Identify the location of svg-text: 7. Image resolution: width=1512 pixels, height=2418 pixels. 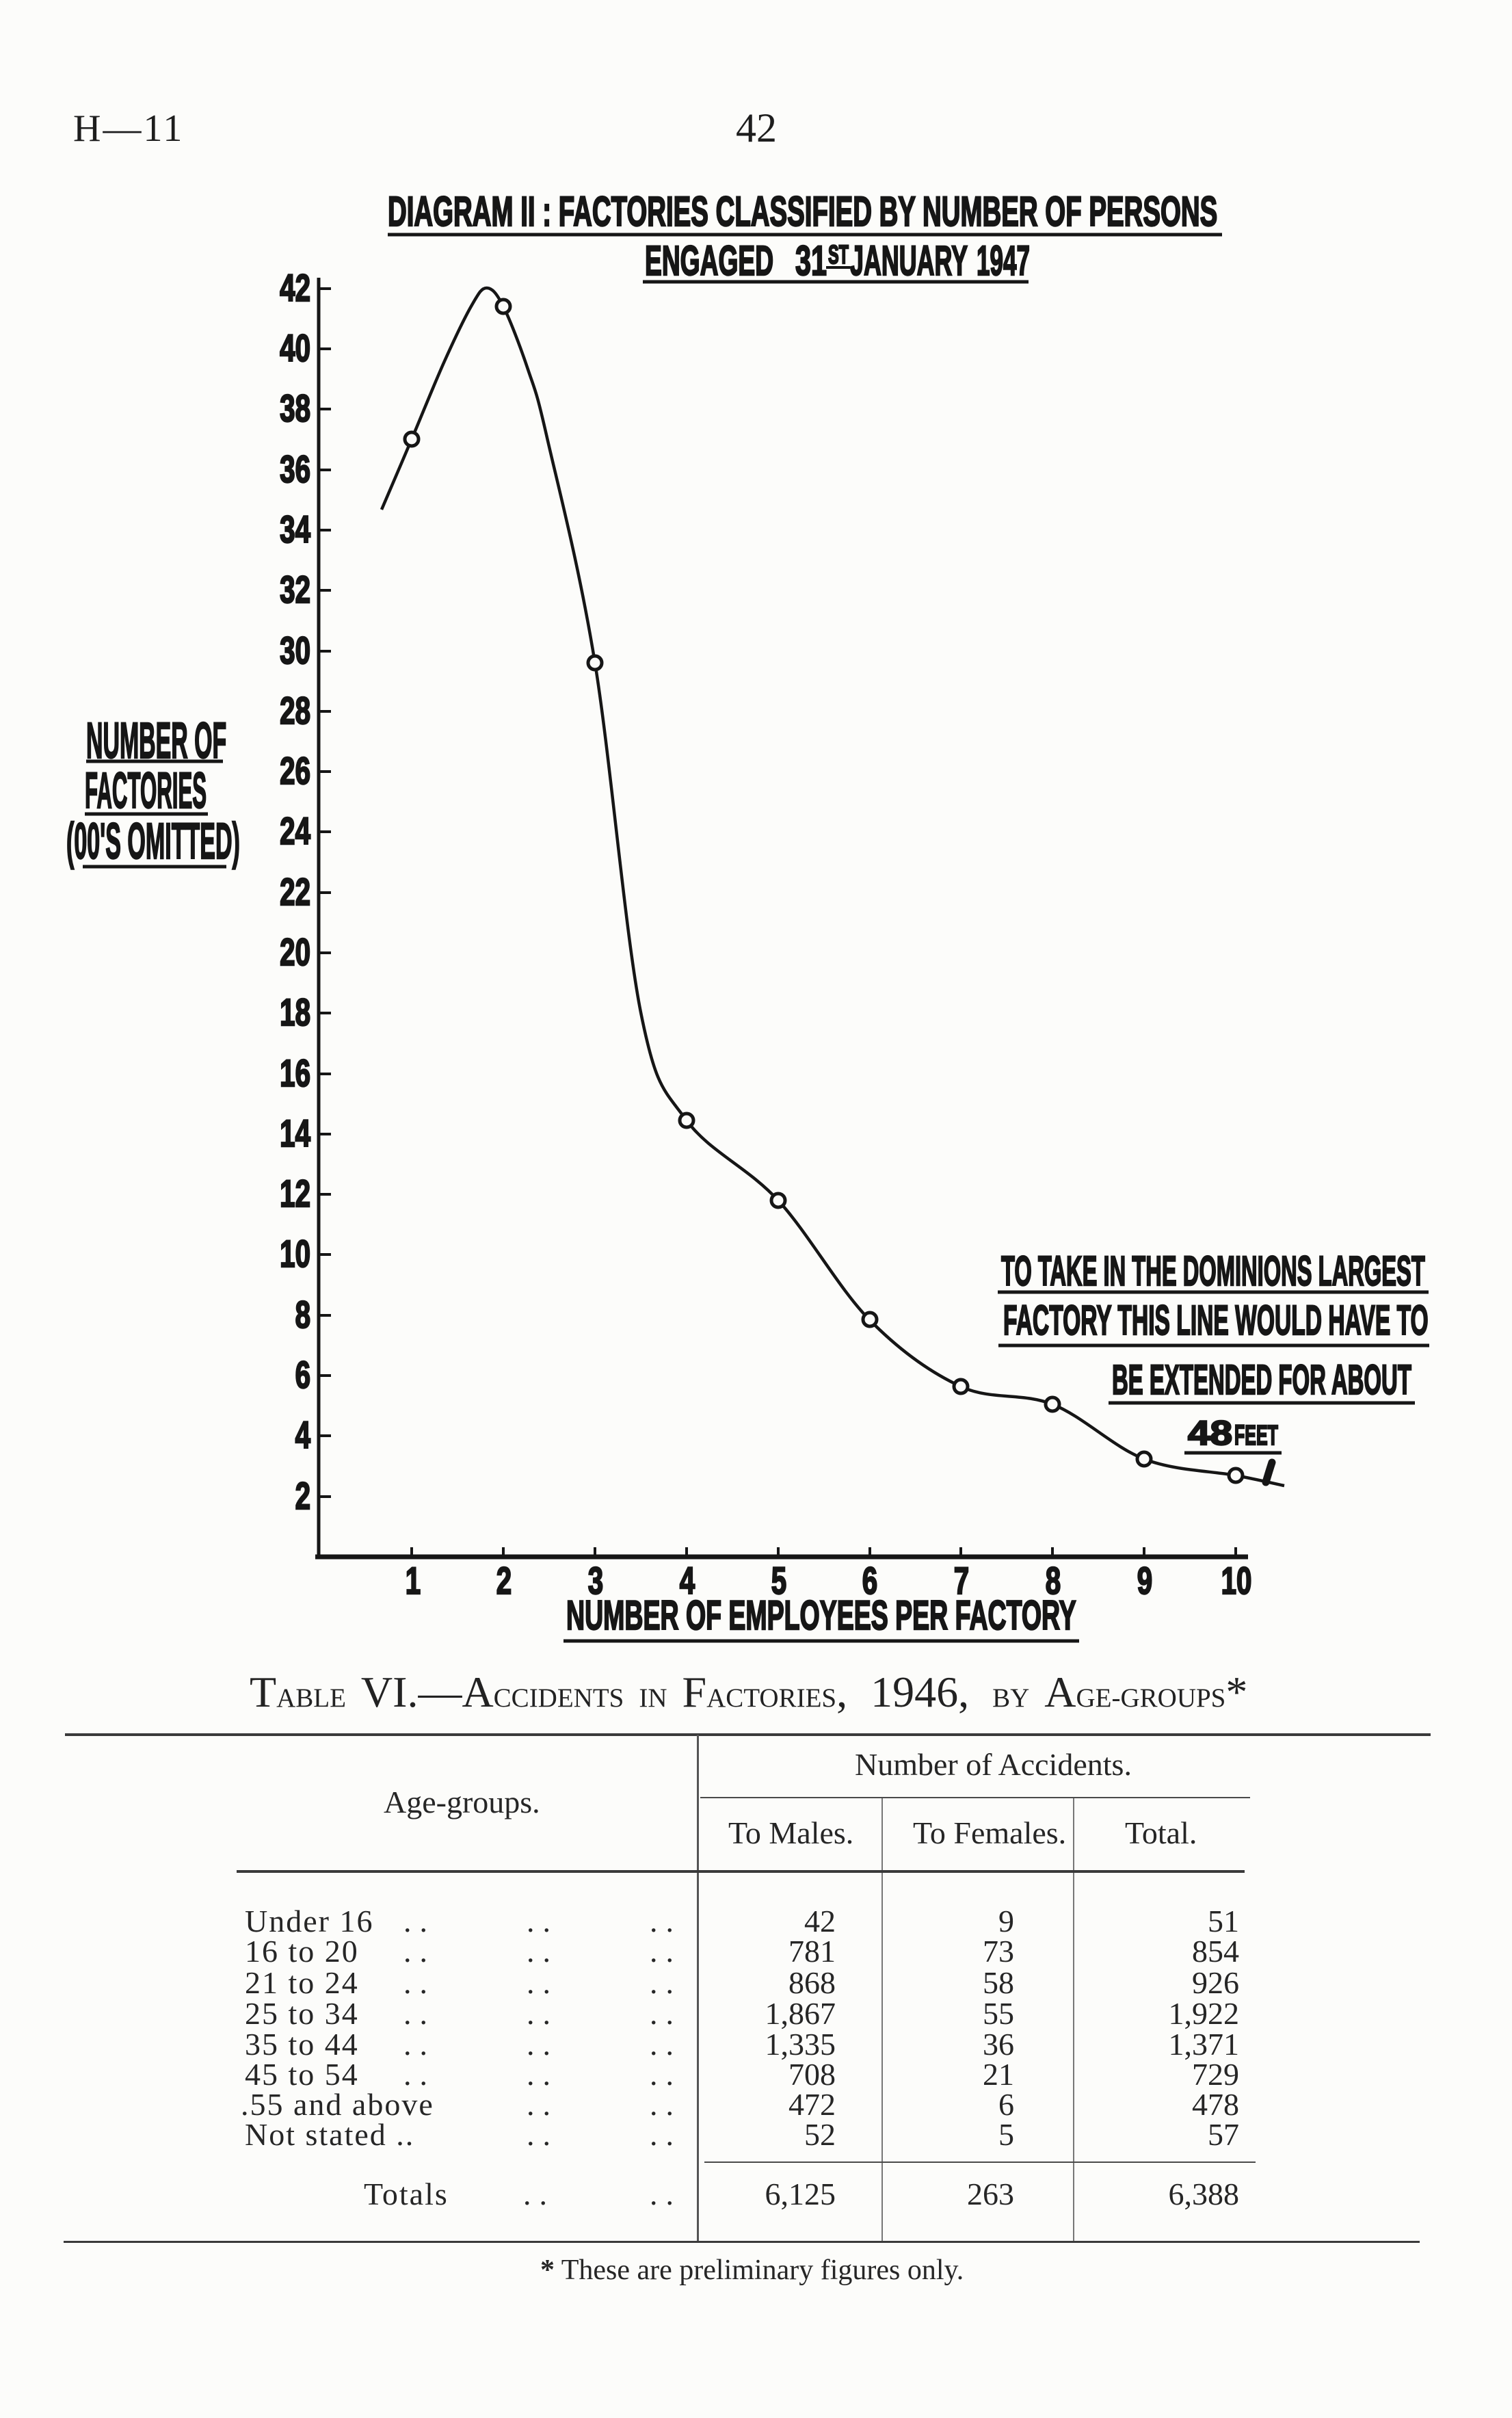
(961, 1582).